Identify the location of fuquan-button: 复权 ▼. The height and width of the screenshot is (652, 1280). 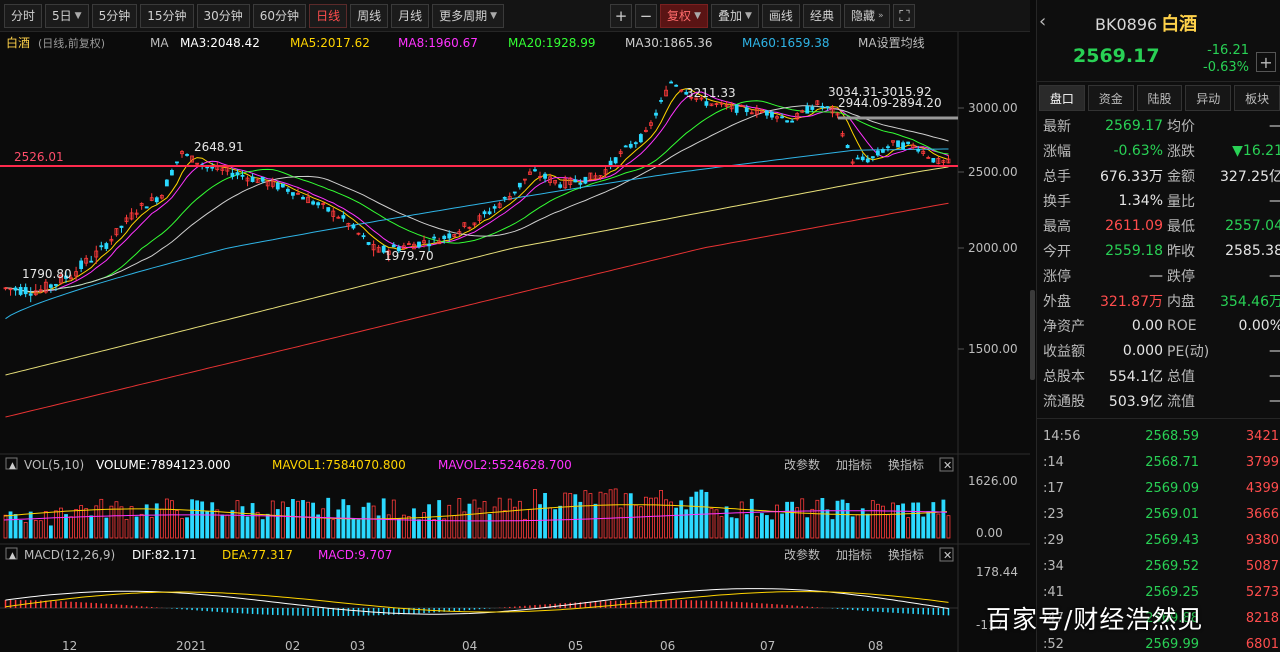
(684, 15).